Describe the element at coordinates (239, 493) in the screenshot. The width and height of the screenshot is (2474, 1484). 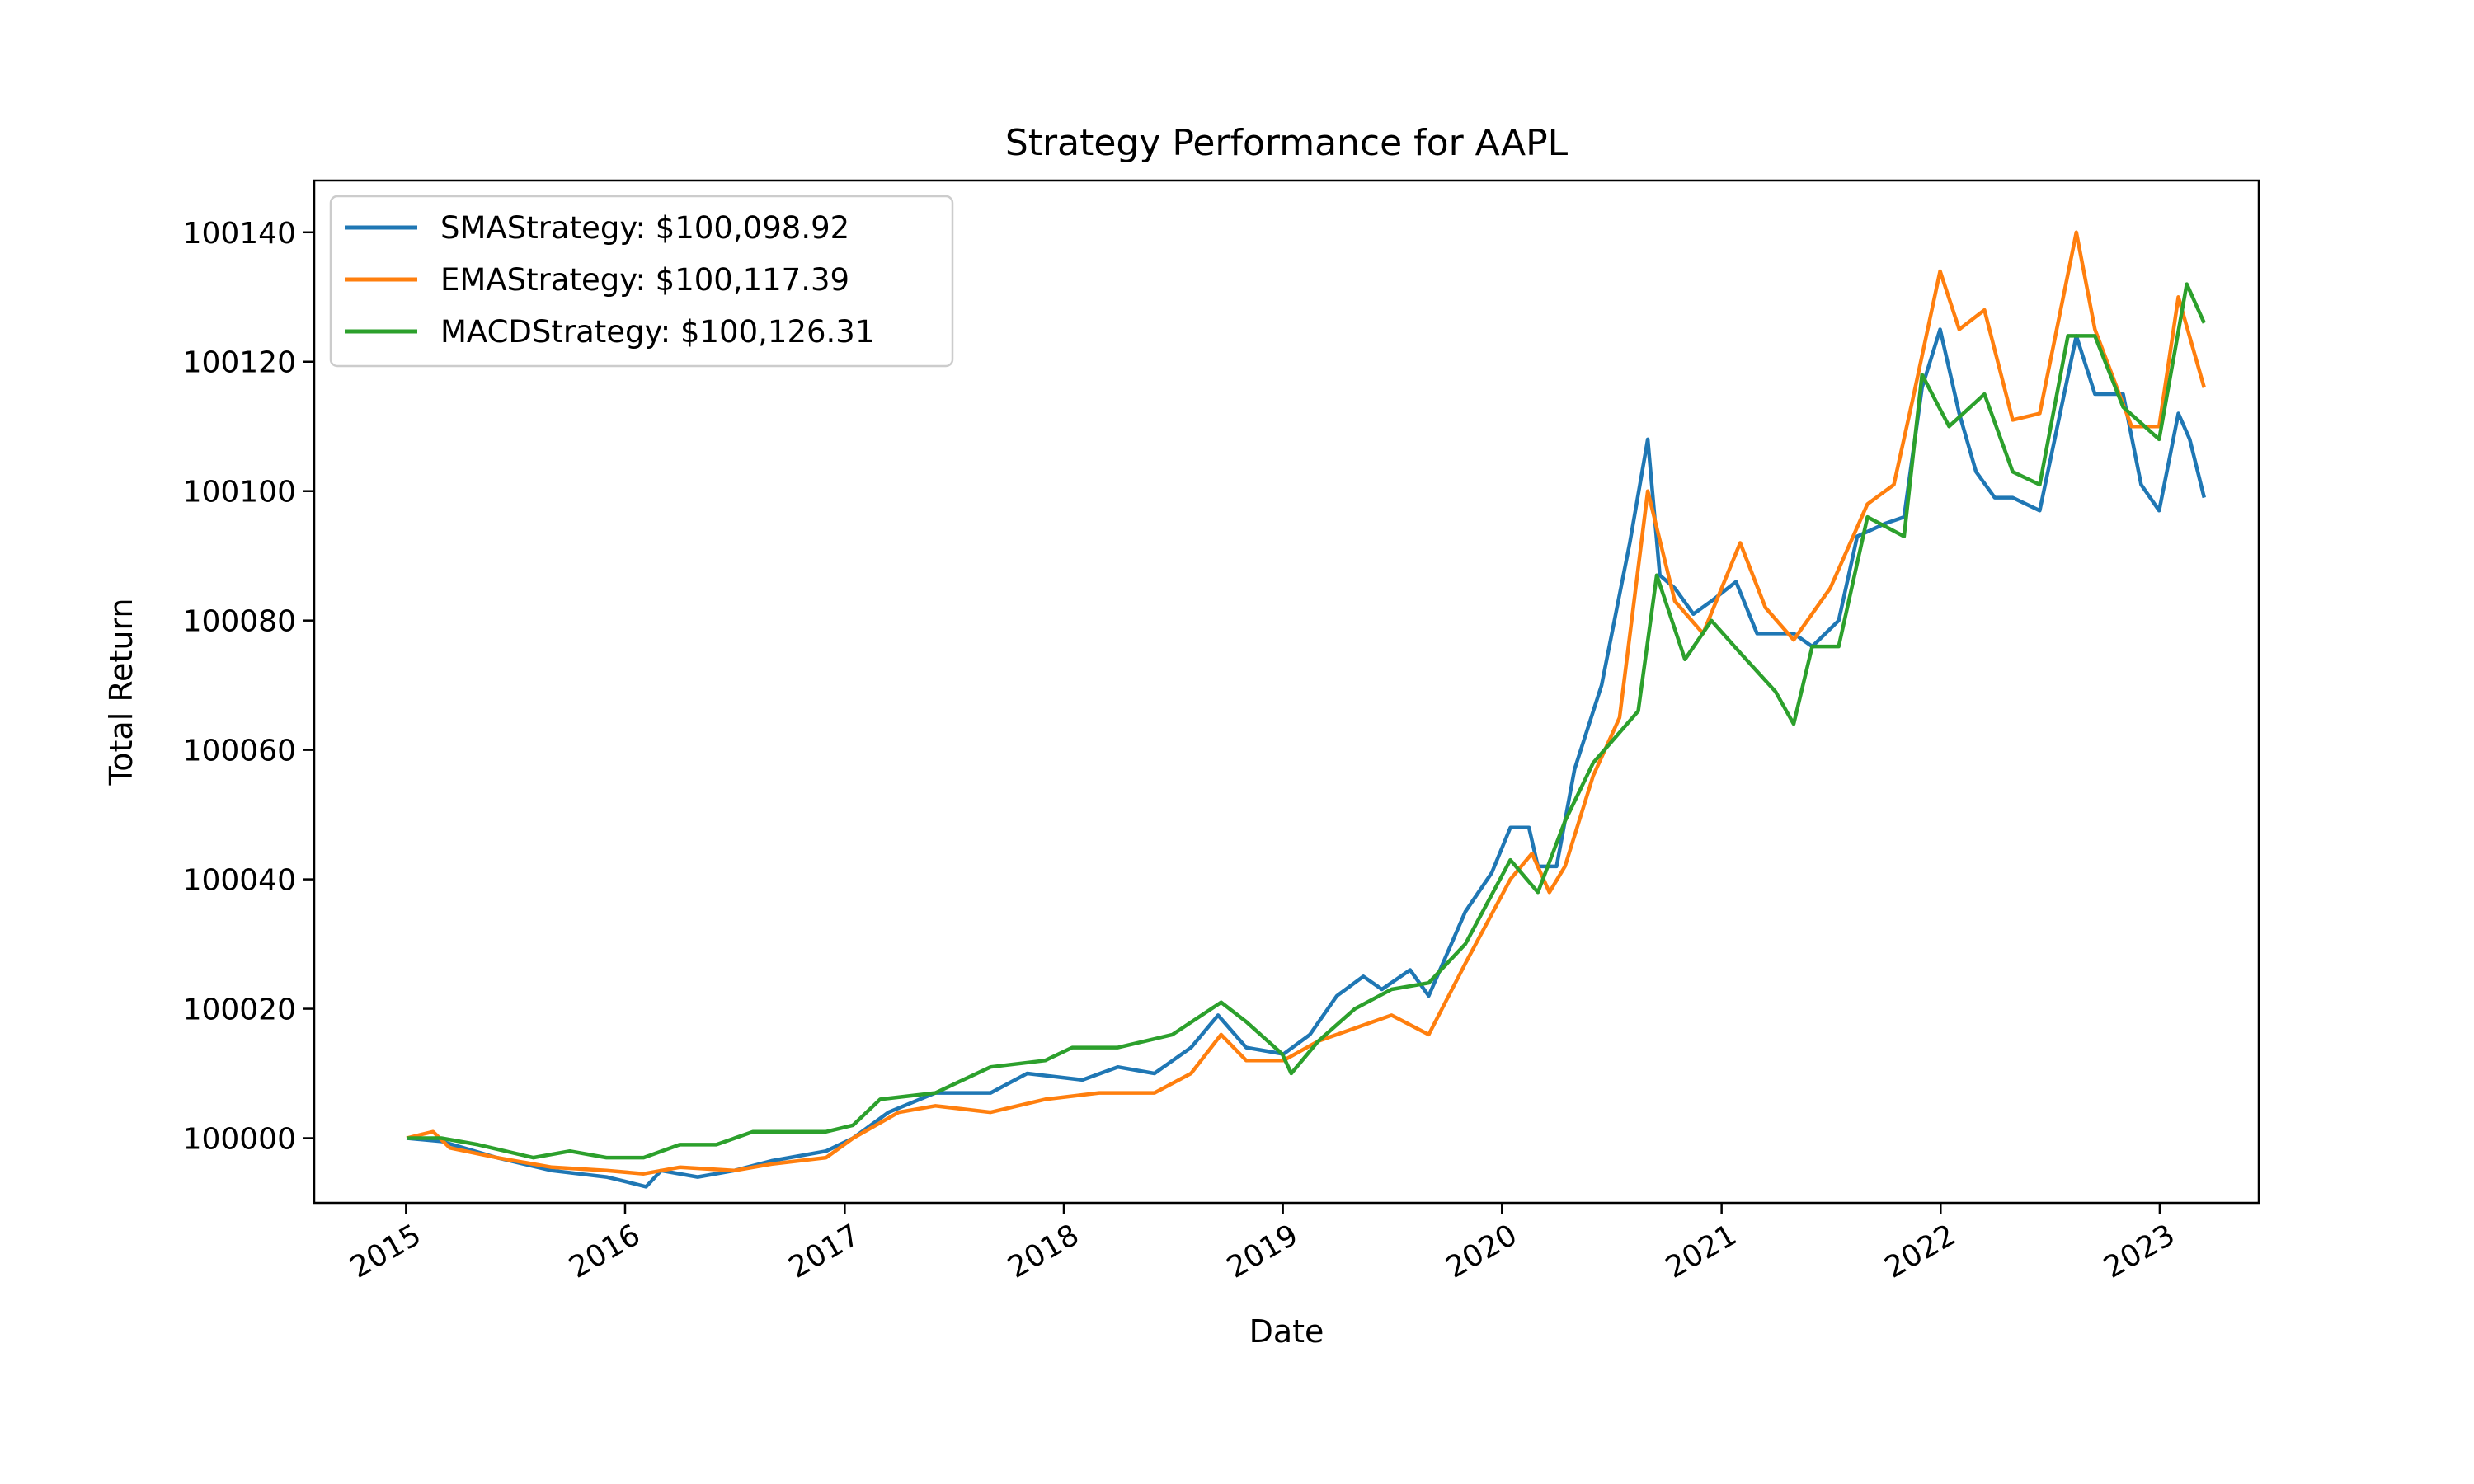
I see `y-tick-label-5: 100100` at that location.